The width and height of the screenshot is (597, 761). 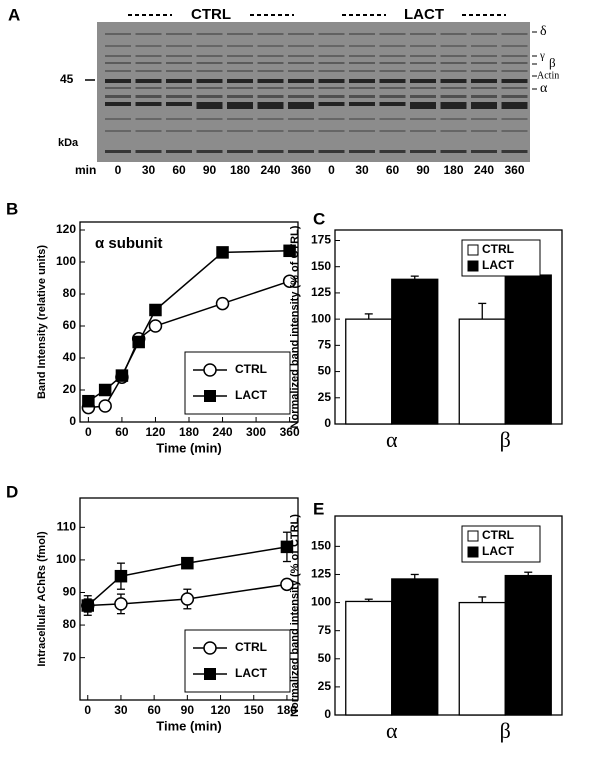 What do you see at coordinates (548, 75) in the screenshot?
I see `band-label: Actin` at bounding box center [548, 75].